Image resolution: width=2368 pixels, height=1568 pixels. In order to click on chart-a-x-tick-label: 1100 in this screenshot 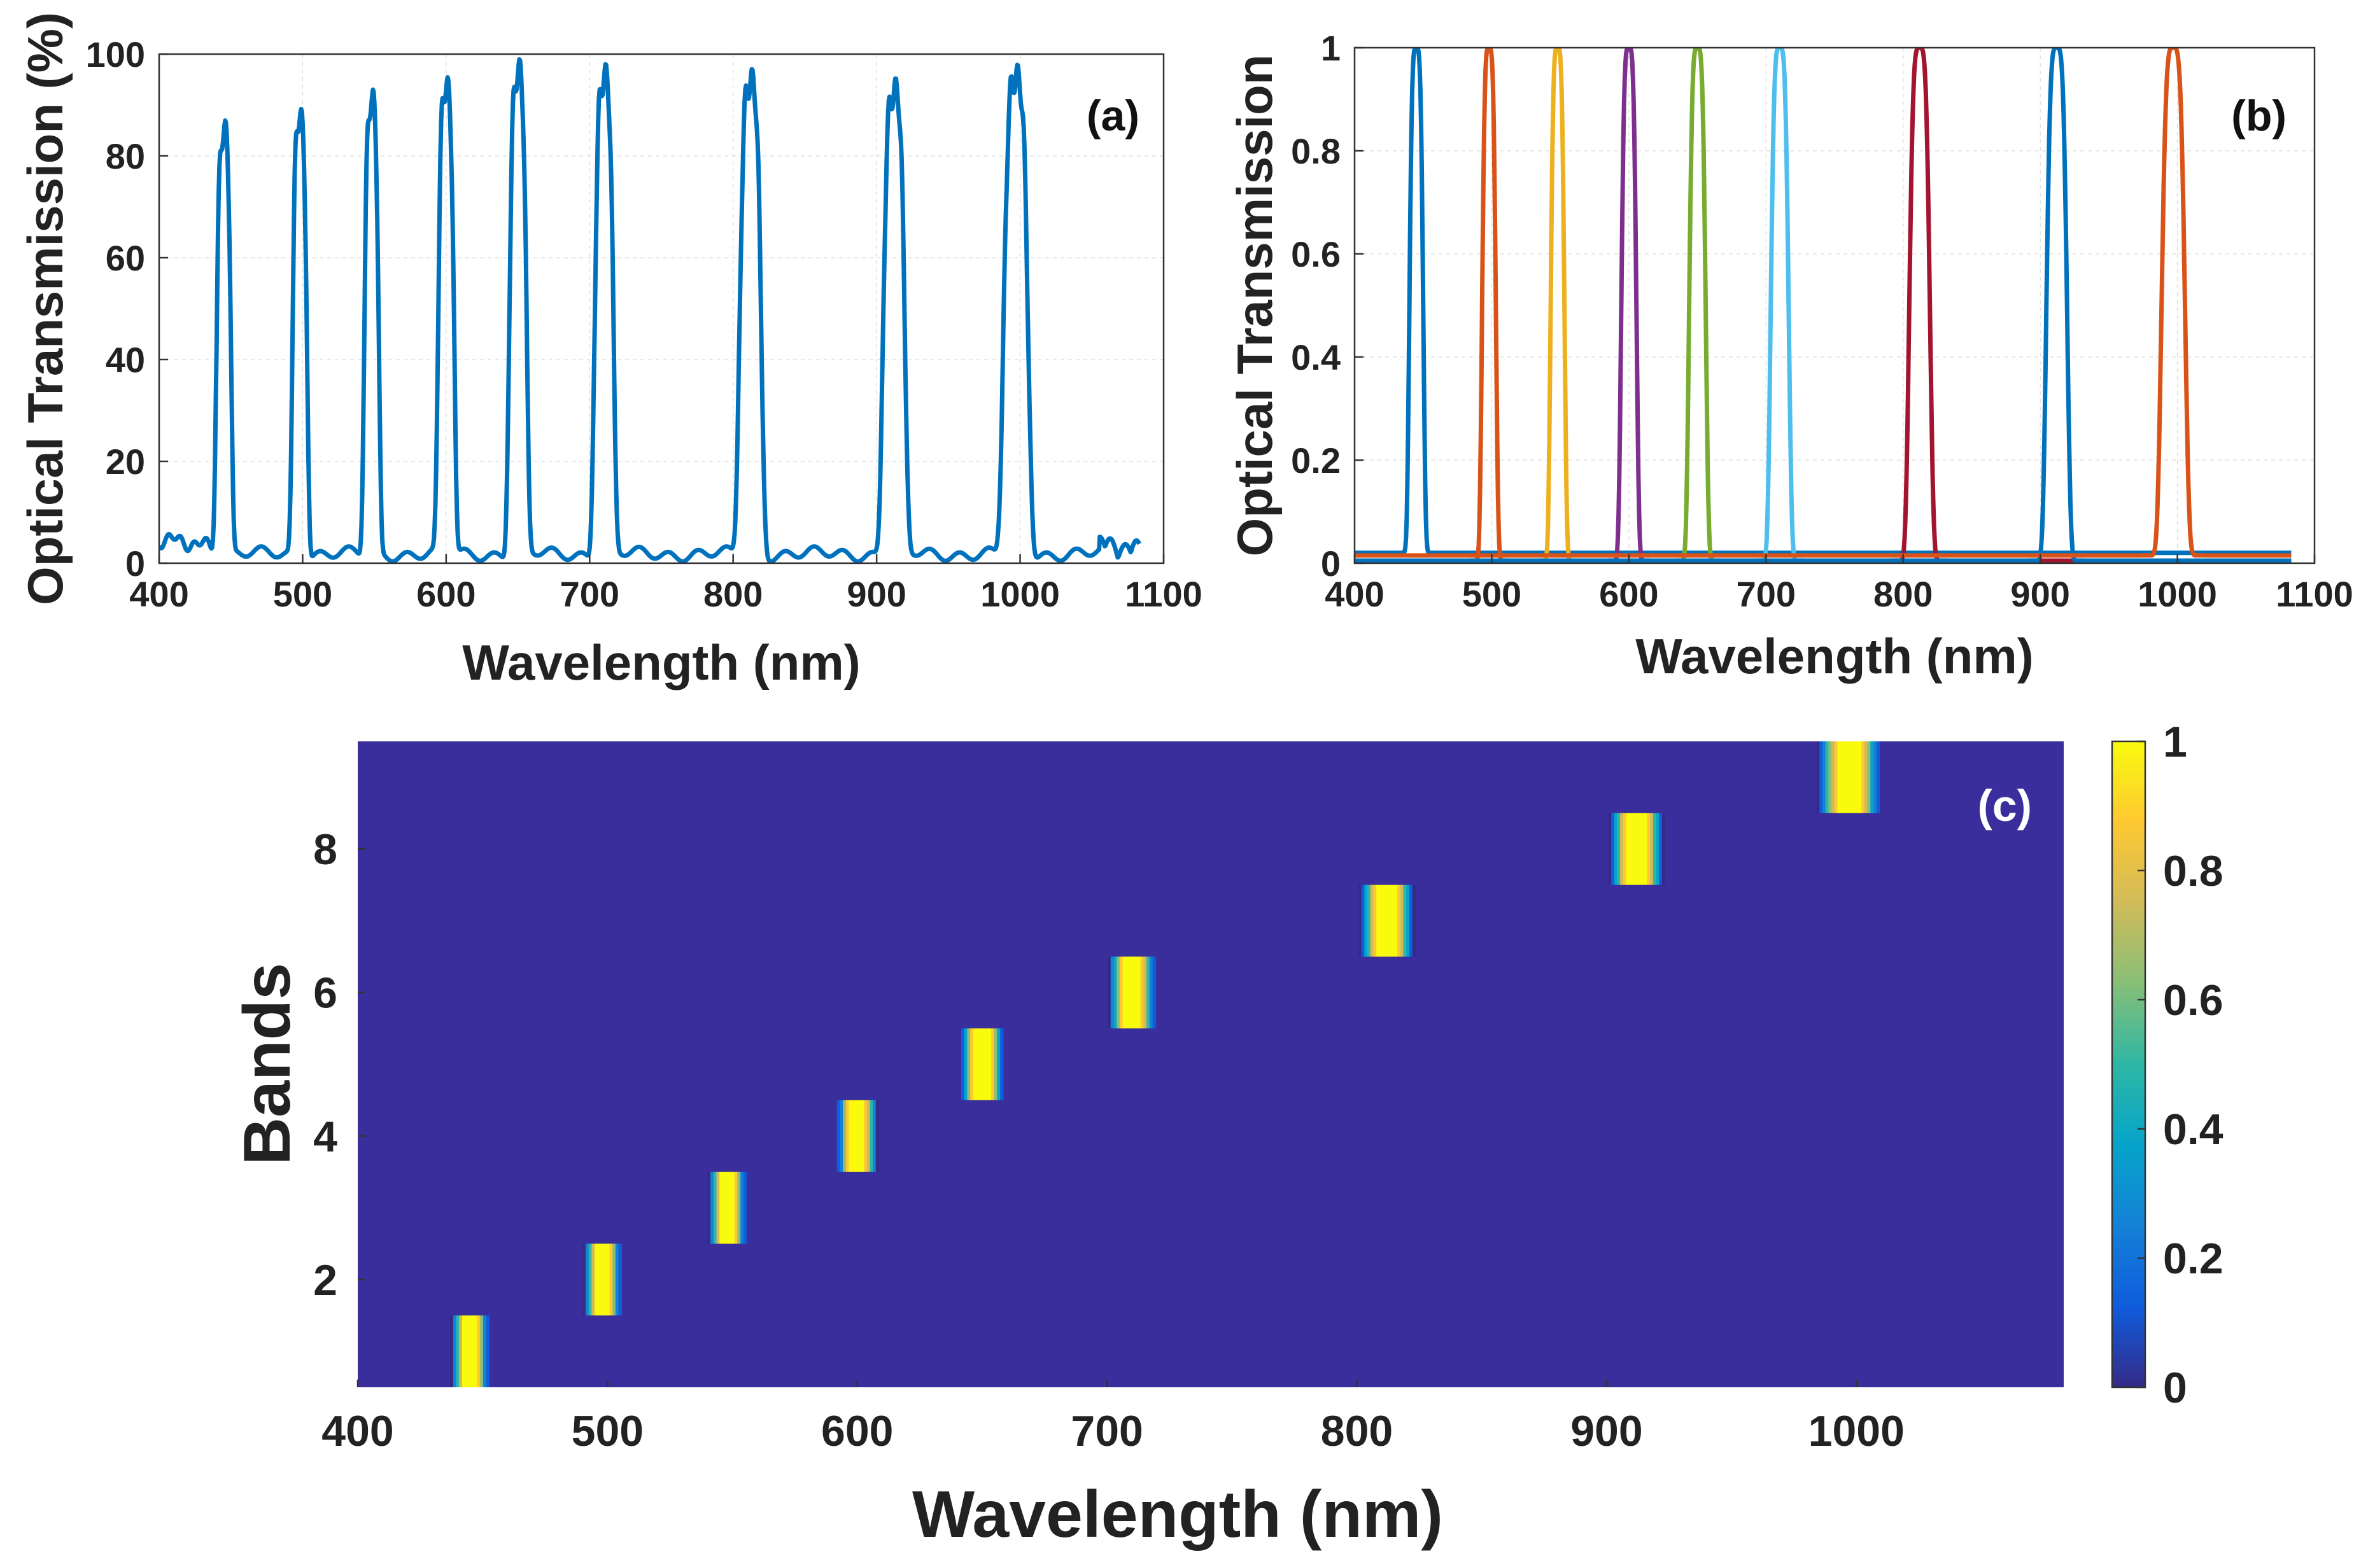, I will do `click(1163, 594)`.